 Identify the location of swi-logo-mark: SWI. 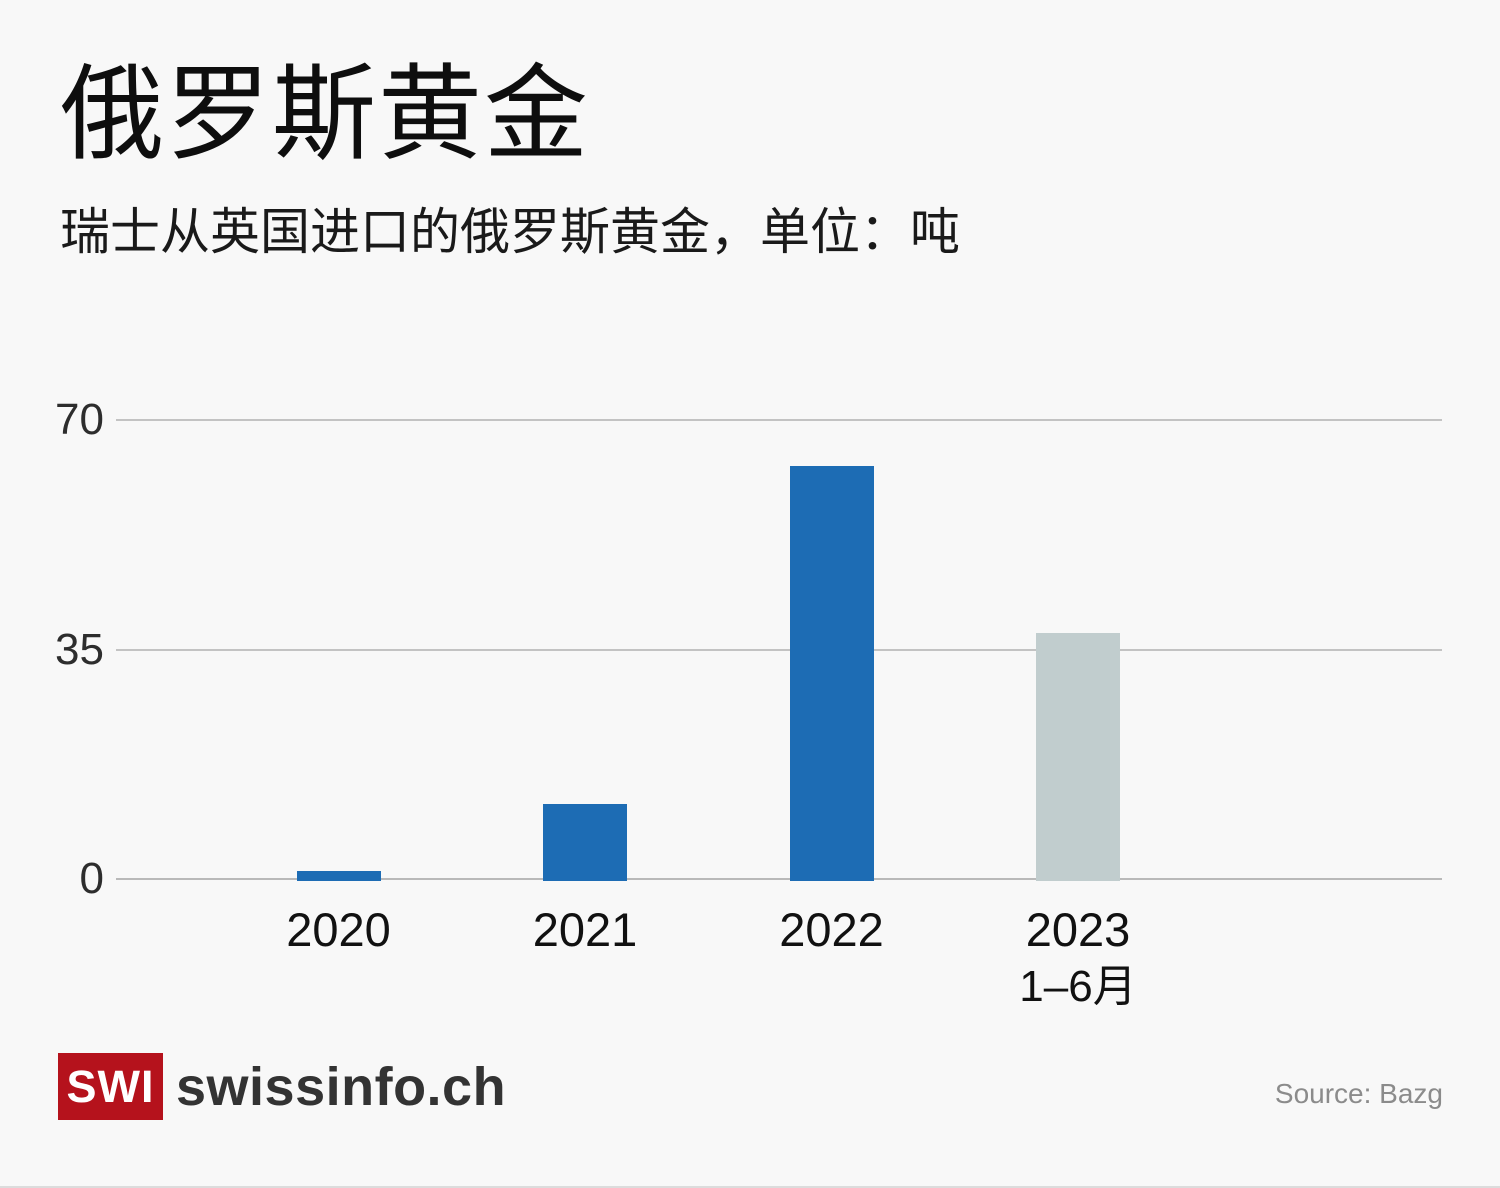
(110, 1086).